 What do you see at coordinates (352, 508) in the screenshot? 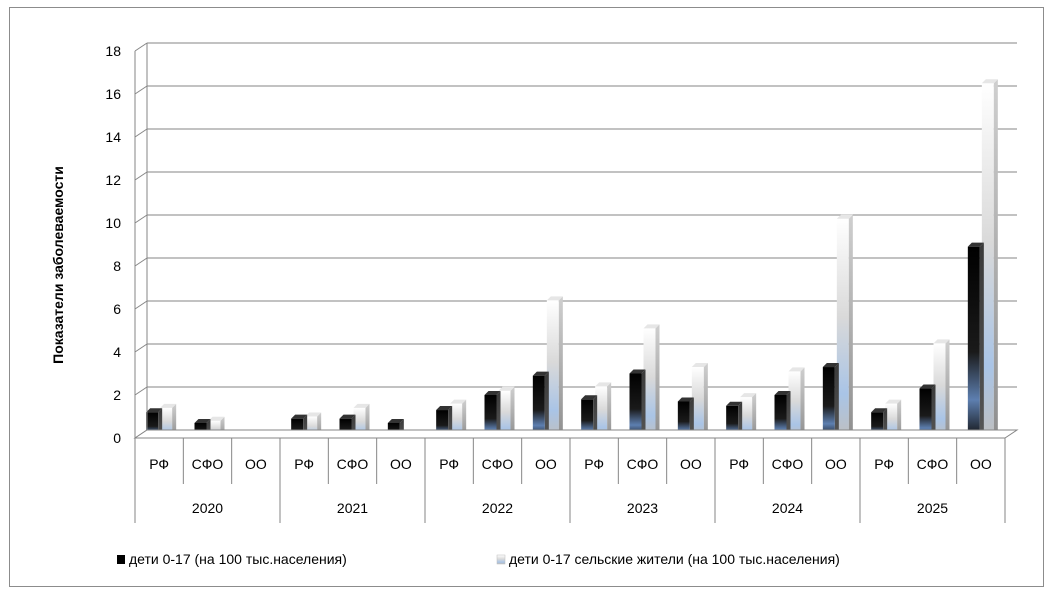
I see `x-group-label: 2021` at bounding box center [352, 508].